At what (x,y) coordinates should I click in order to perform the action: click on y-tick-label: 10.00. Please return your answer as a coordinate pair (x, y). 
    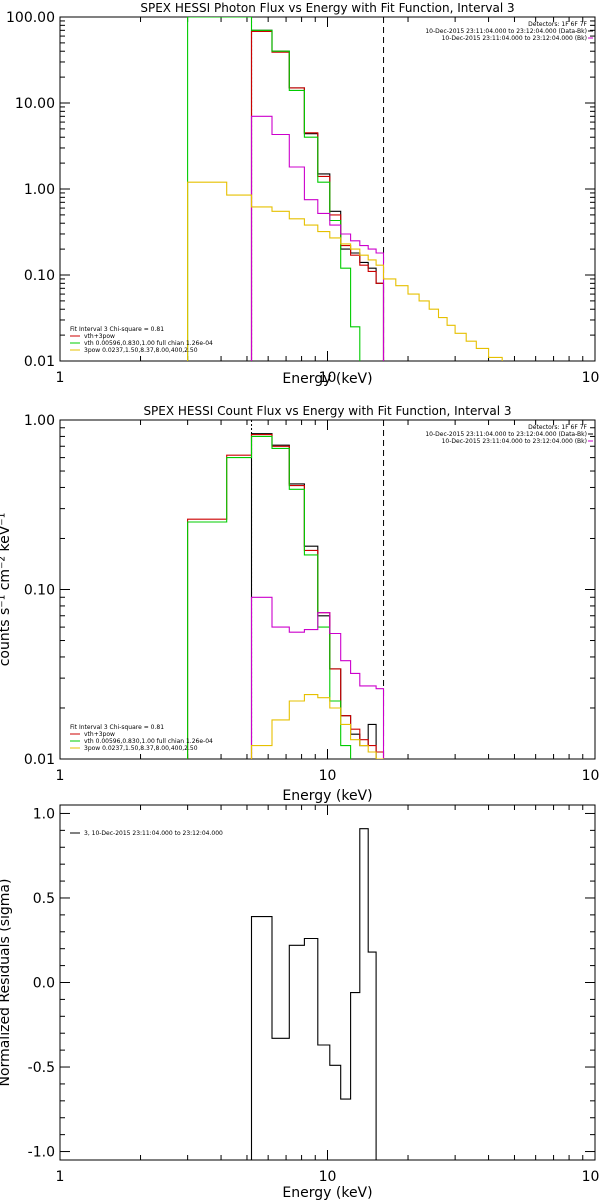
    Looking at the image, I should click on (35, 104).